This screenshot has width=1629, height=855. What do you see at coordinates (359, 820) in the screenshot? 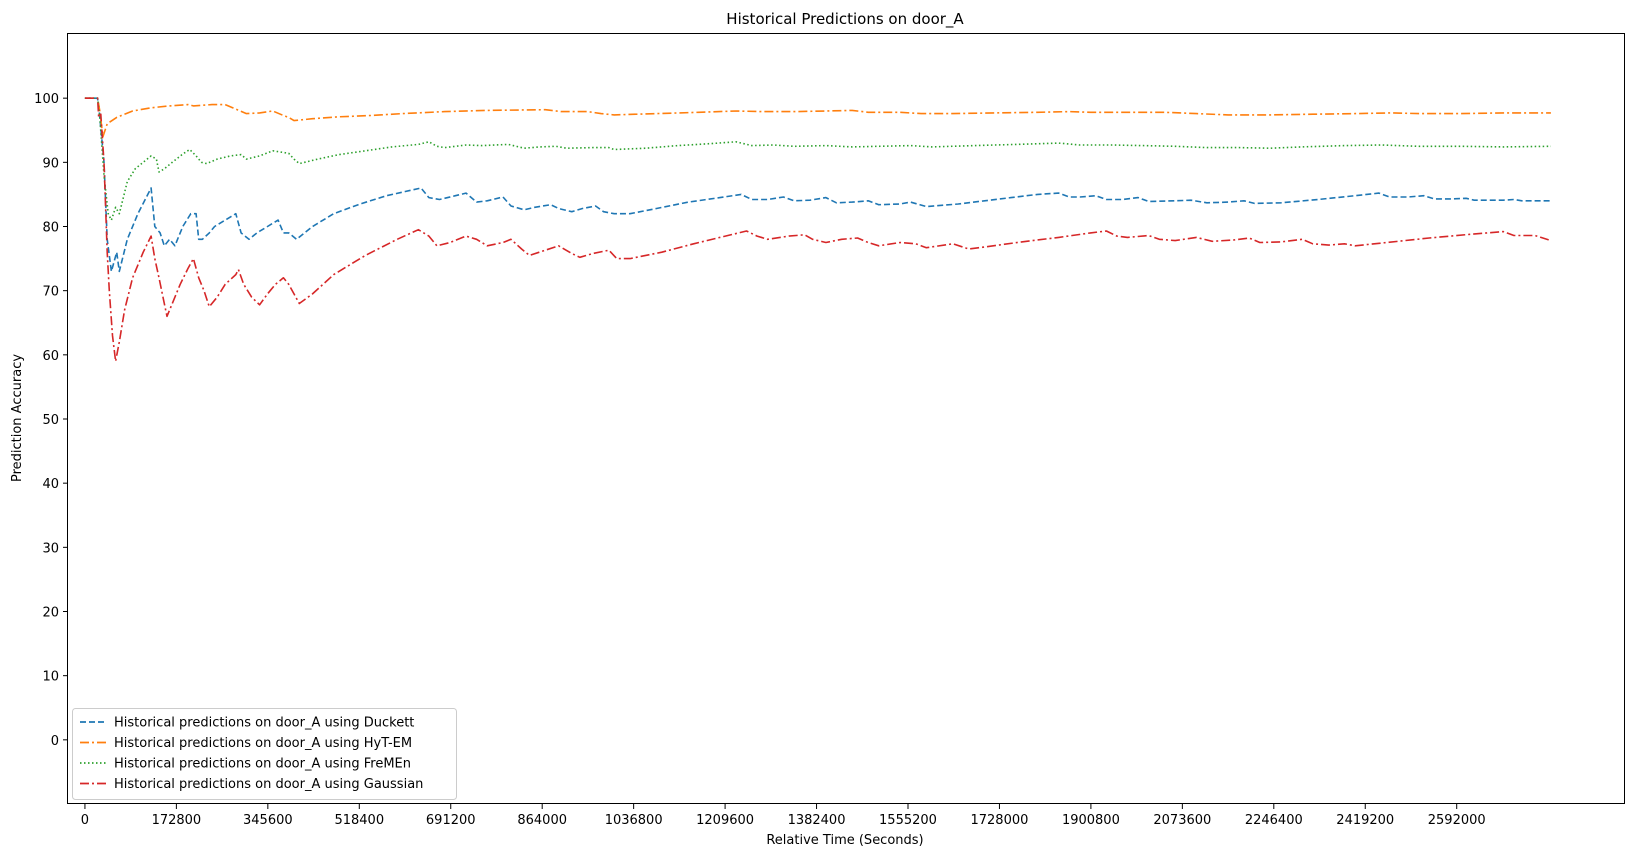
I see `x-tick-label: 518400` at bounding box center [359, 820].